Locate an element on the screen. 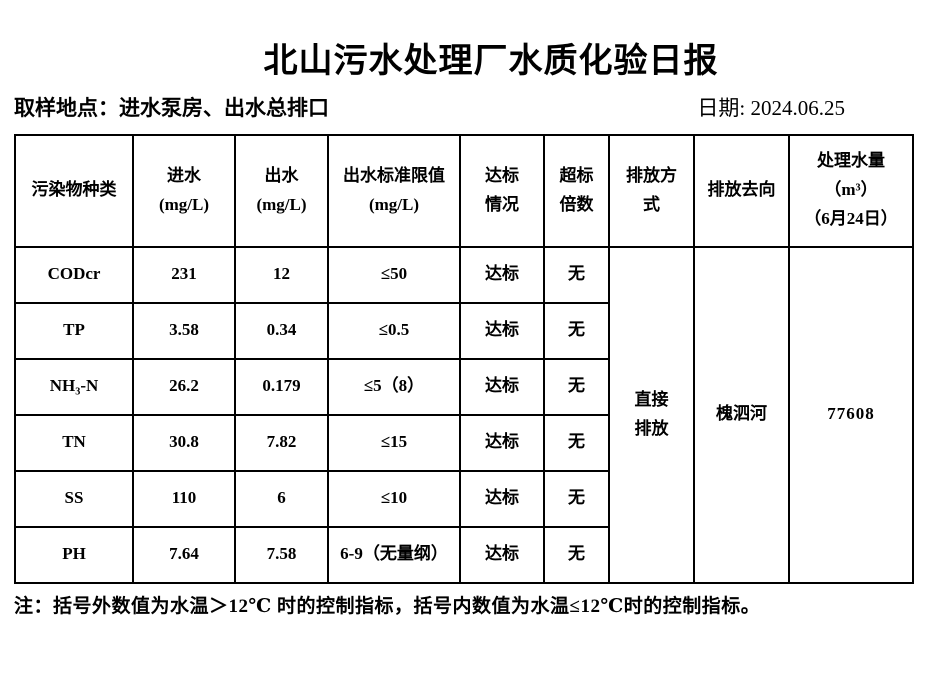 The image size is (926, 674). cell-effluent: 12 is located at coordinates (281, 274).